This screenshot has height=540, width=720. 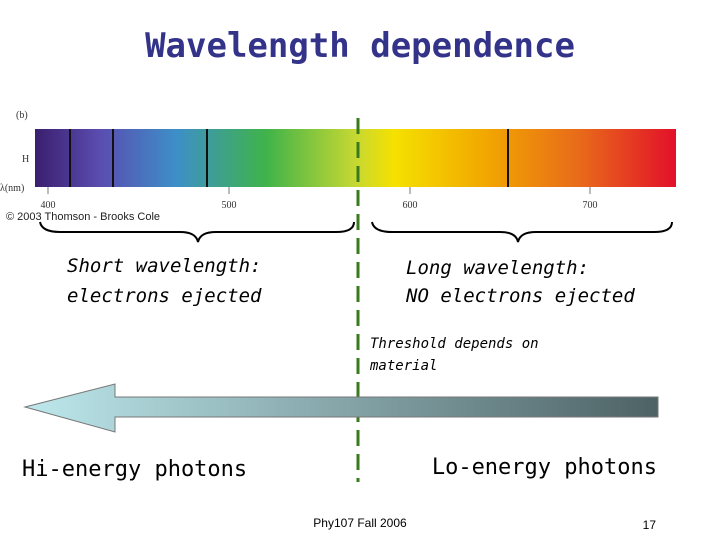 I want to click on spectral-lines, so click(x=289, y=158).